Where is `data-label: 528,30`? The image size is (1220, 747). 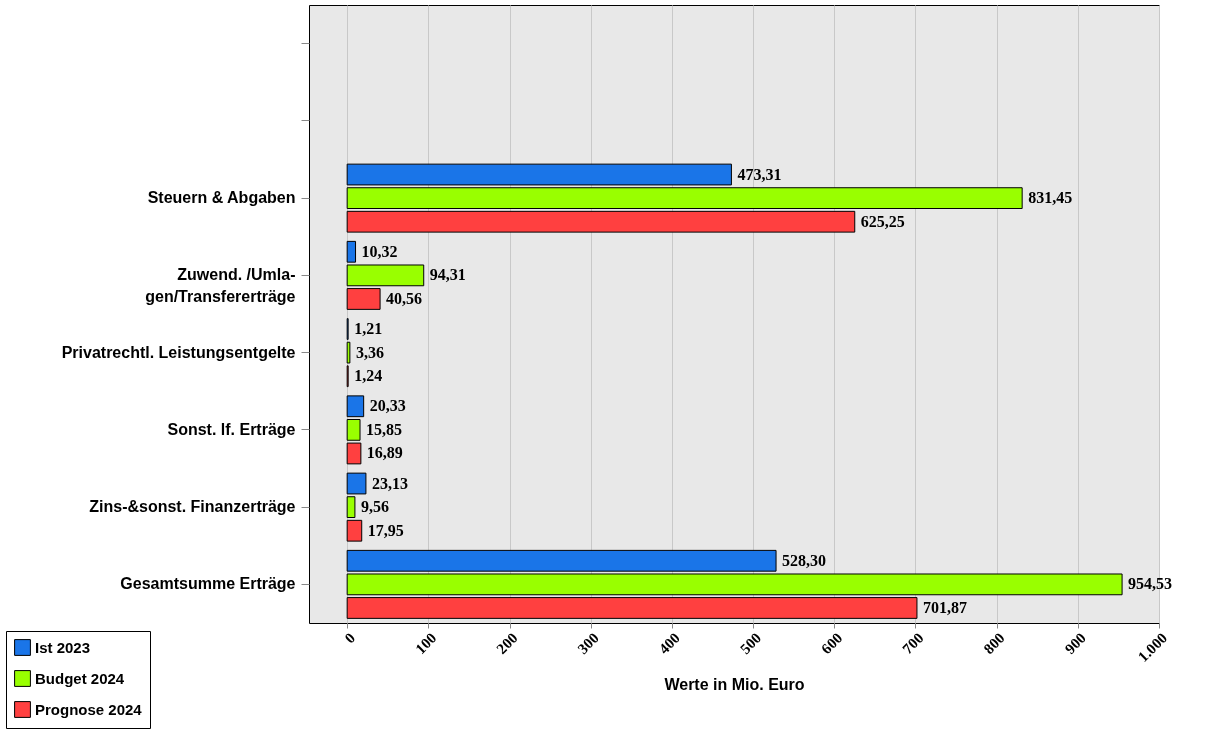
data-label: 528,30 is located at coordinates (804, 560).